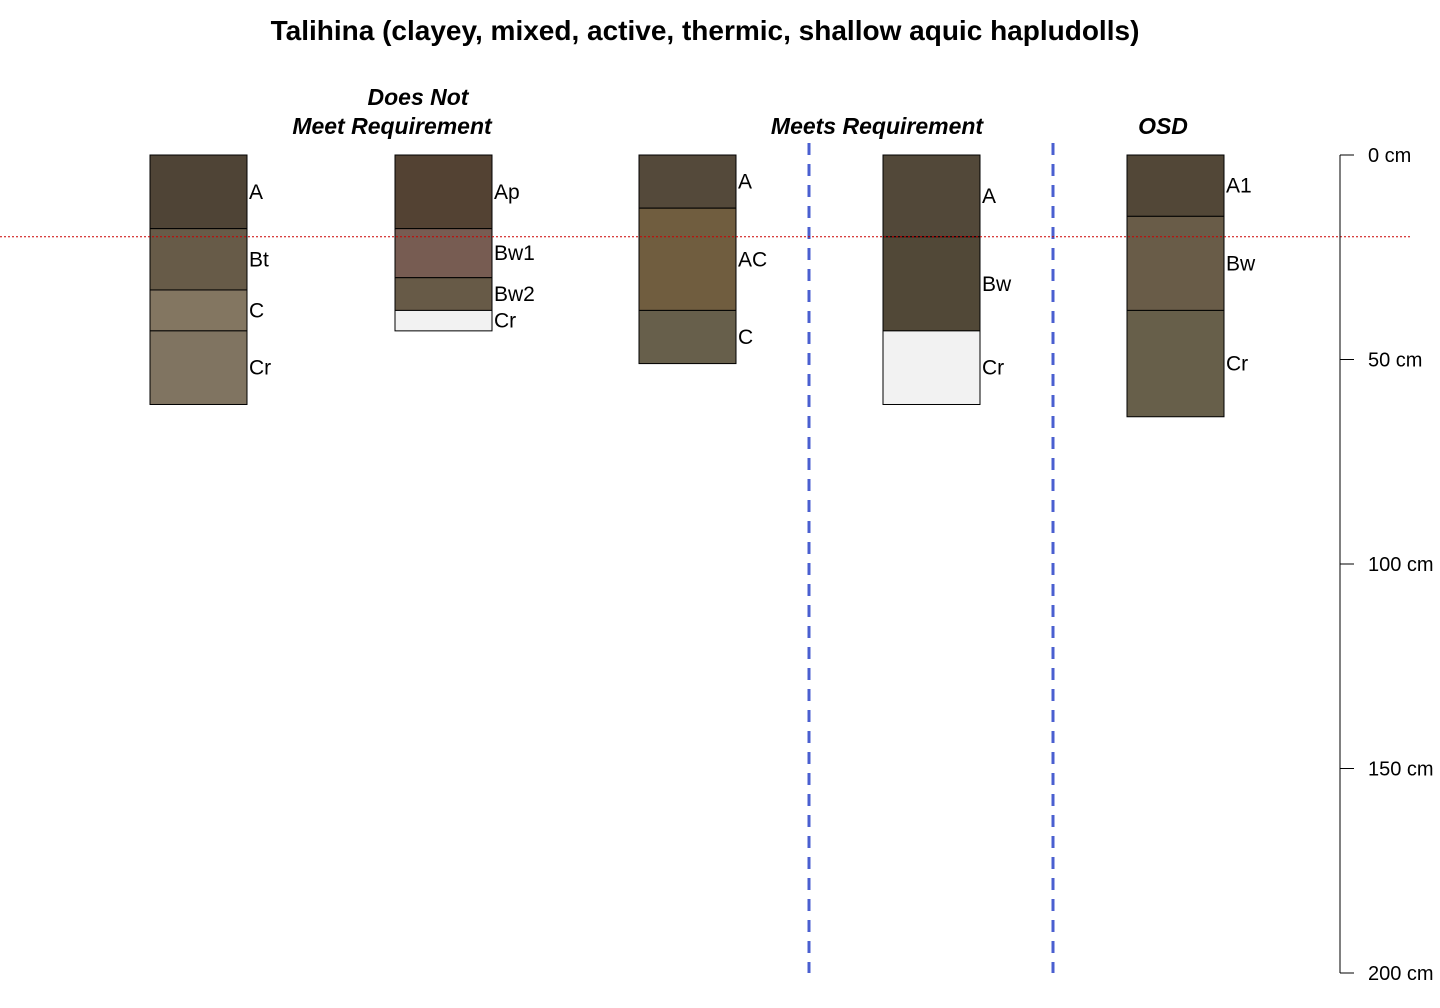  I want to click on horizon-bt-block, so click(198, 259).